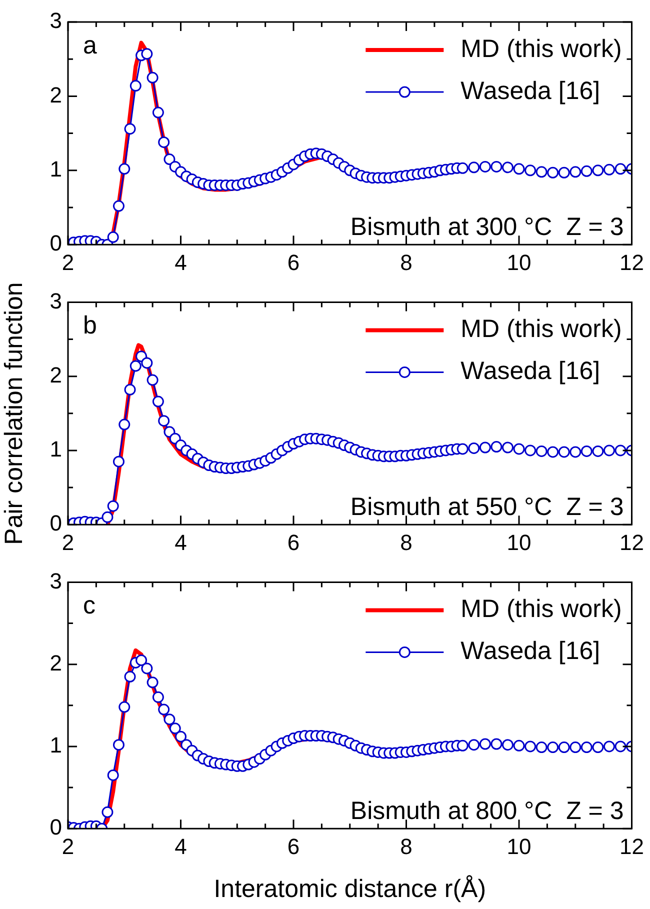 This screenshot has height=909, width=650. I want to click on annotation: Bismuth at 800 °C Z = 3, so click(487, 810).